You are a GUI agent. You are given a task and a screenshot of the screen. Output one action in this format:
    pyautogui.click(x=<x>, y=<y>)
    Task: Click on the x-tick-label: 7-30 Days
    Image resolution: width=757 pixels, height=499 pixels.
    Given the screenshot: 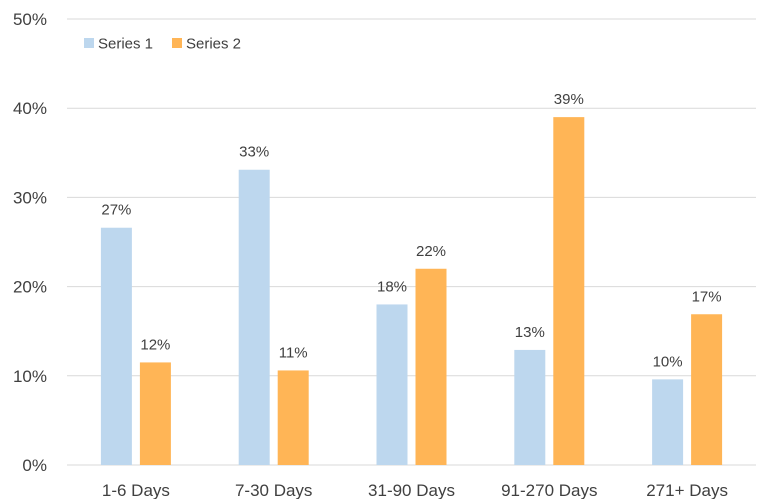 What is the action you would take?
    pyautogui.click(x=273, y=490)
    